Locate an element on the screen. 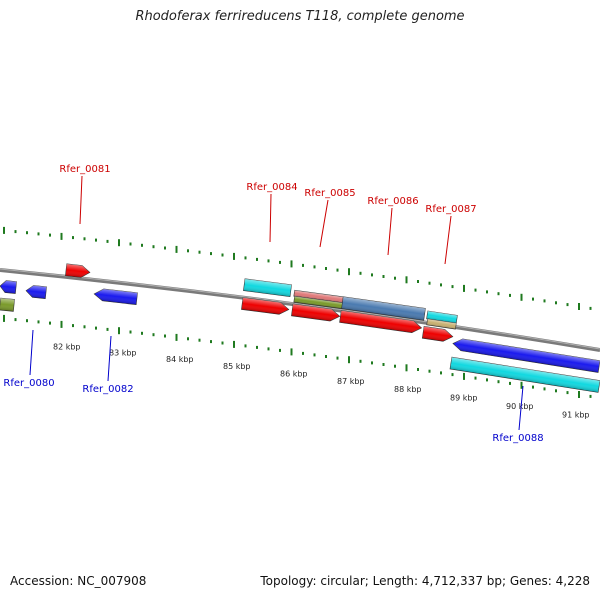 Image resolution: width=600 pixels, height=600 pixels. svg-text: Rfer_0081 is located at coordinates (84, 169).